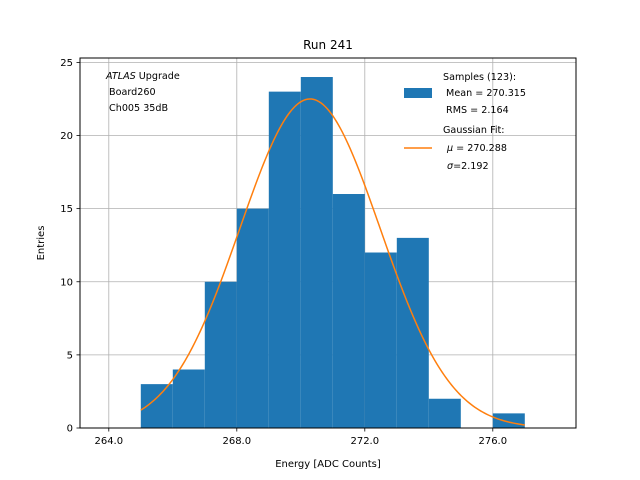 Image resolution: width=640 pixels, height=480 pixels. Describe the element at coordinates (108, 441) in the screenshot. I see `x-tick-label: 264.0` at that location.